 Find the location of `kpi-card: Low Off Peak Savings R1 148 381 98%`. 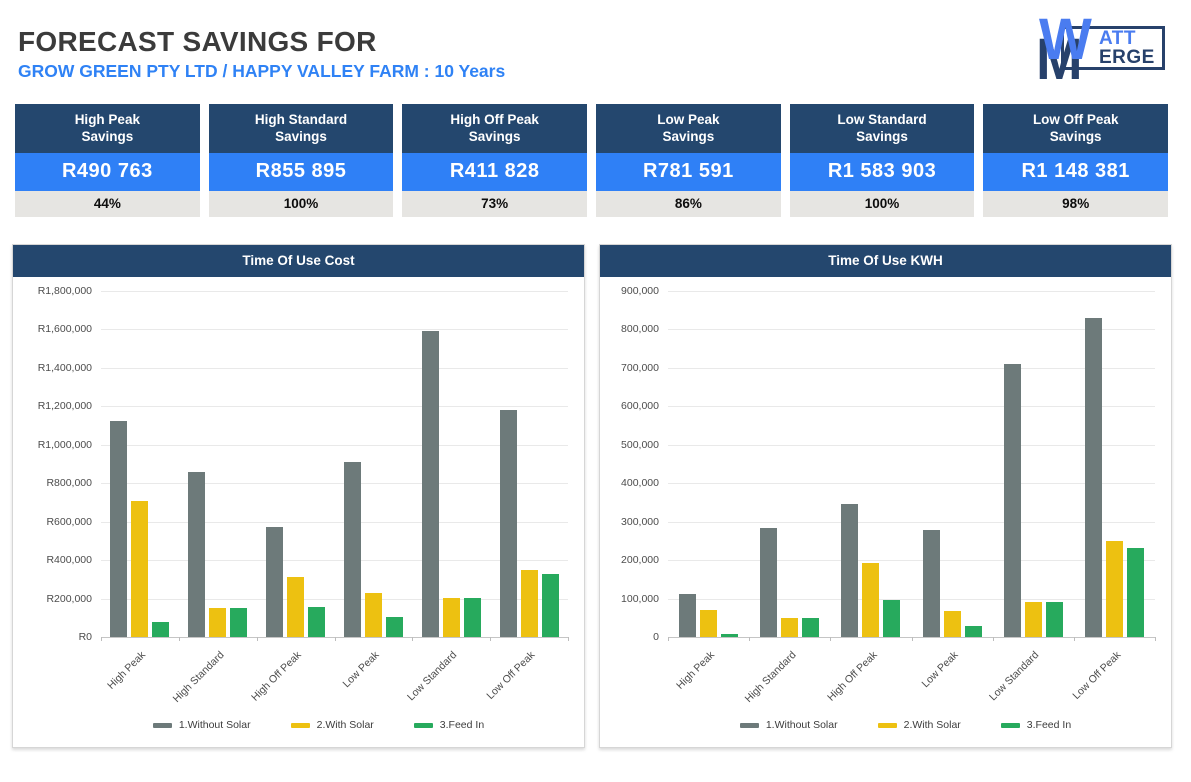

kpi-card: Low Off Peak Savings R1 148 381 98% is located at coordinates (1076, 160).